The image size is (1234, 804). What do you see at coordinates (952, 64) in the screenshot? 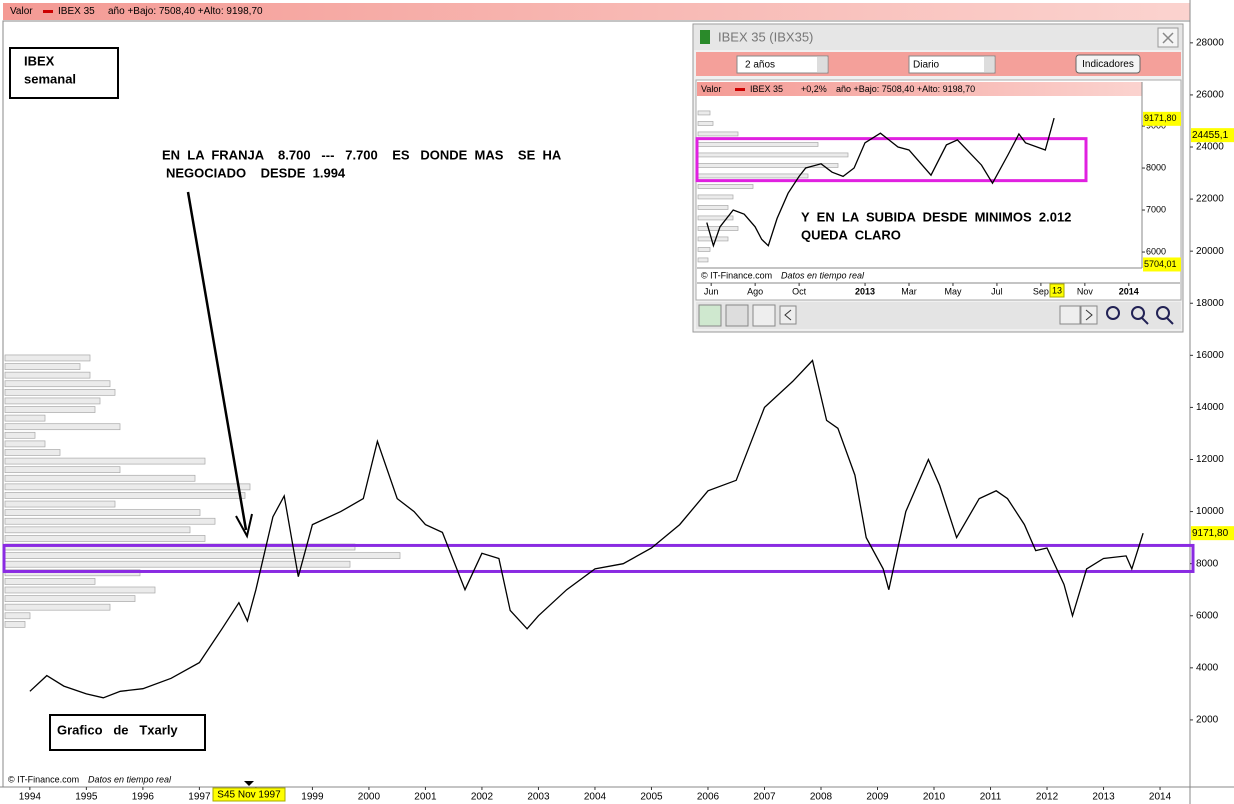
I see `interval-select` at bounding box center [952, 64].